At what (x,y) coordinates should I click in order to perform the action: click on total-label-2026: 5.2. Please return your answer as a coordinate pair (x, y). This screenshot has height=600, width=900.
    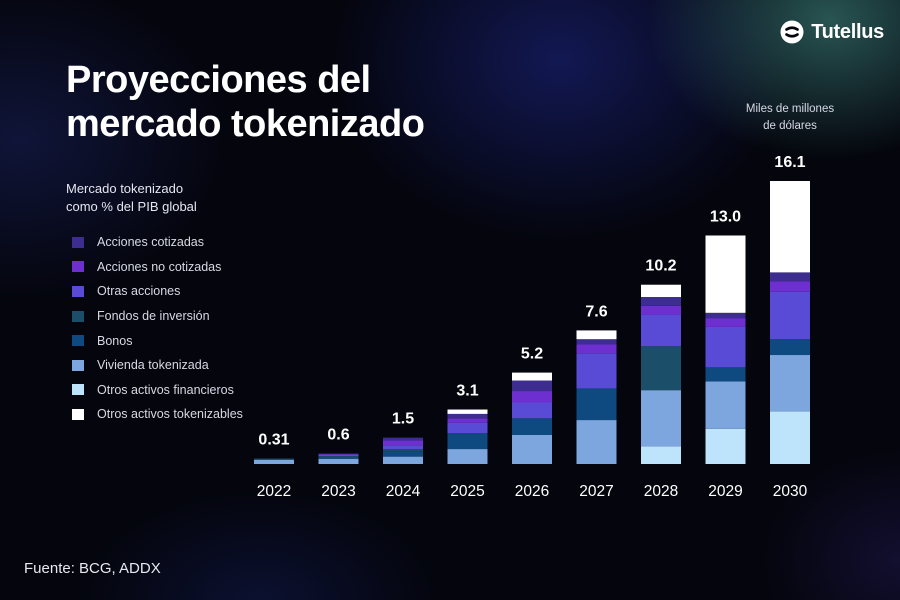
    Looking at the image, I should click on (532, 354).